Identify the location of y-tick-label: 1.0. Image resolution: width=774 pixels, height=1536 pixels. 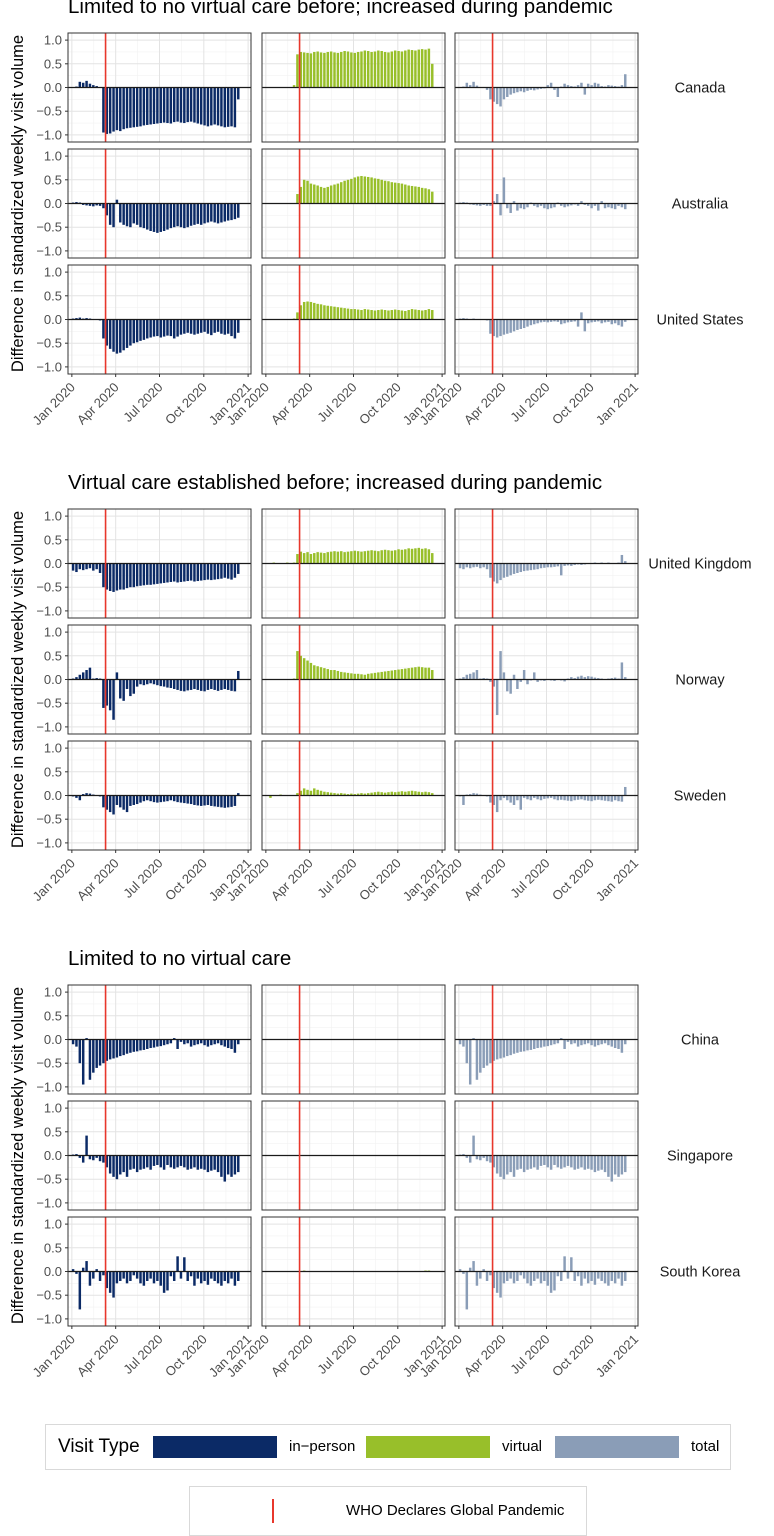
(53, 1224).